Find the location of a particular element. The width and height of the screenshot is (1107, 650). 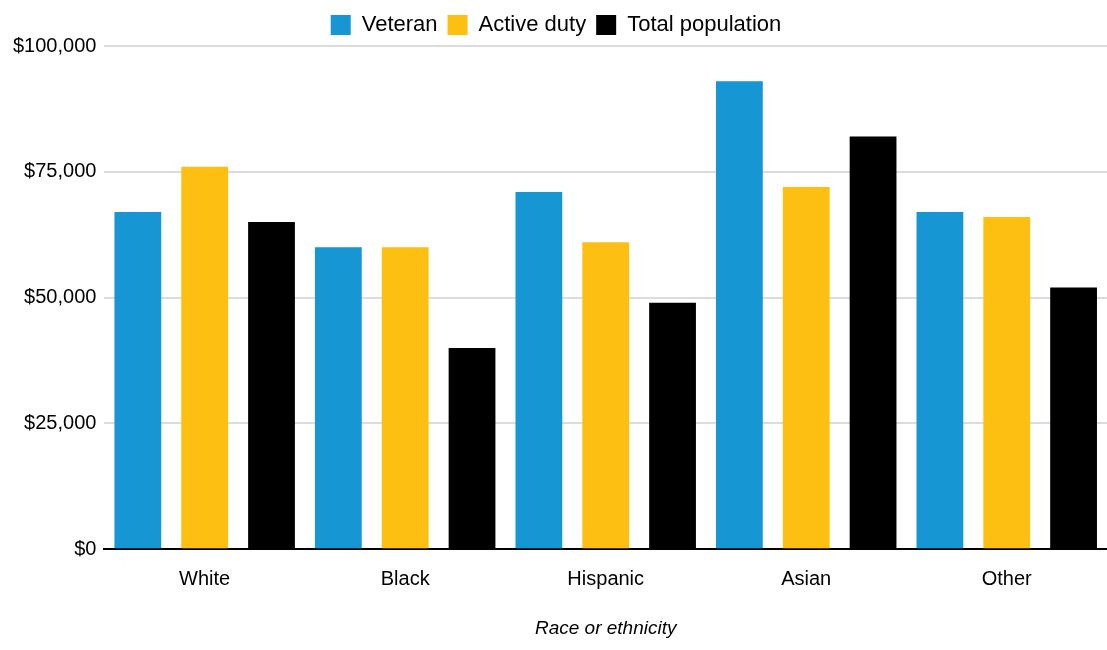

legend-label: Total population is located at coordinates (704, 24).